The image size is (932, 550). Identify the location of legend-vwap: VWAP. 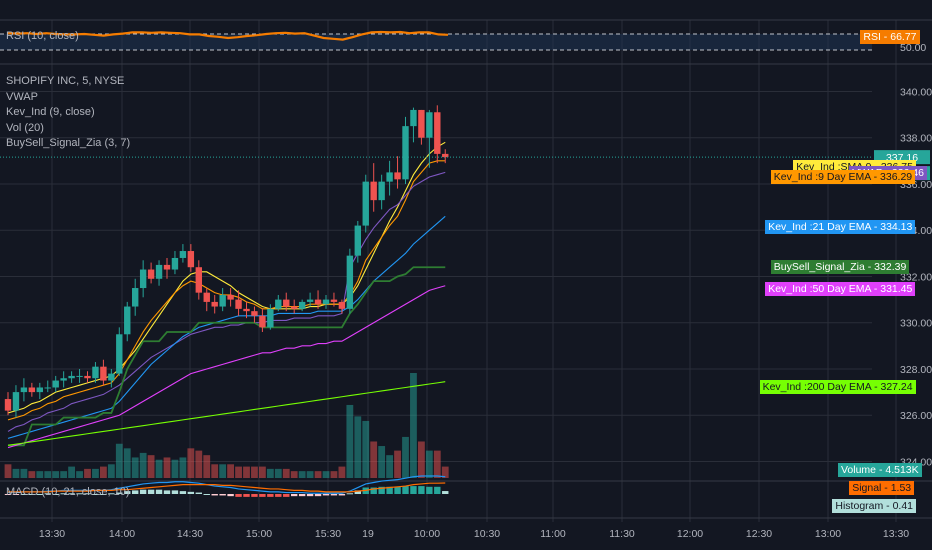
(22, 96).